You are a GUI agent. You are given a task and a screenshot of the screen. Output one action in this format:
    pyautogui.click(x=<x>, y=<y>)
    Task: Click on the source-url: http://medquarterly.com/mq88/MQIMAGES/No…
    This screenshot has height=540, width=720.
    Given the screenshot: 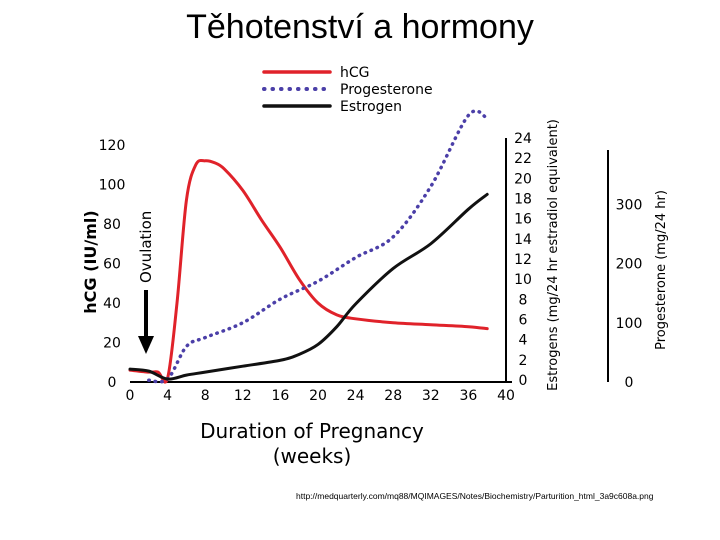 What is the action you would take?
    pyautogui.click(x=475, y=496)
    